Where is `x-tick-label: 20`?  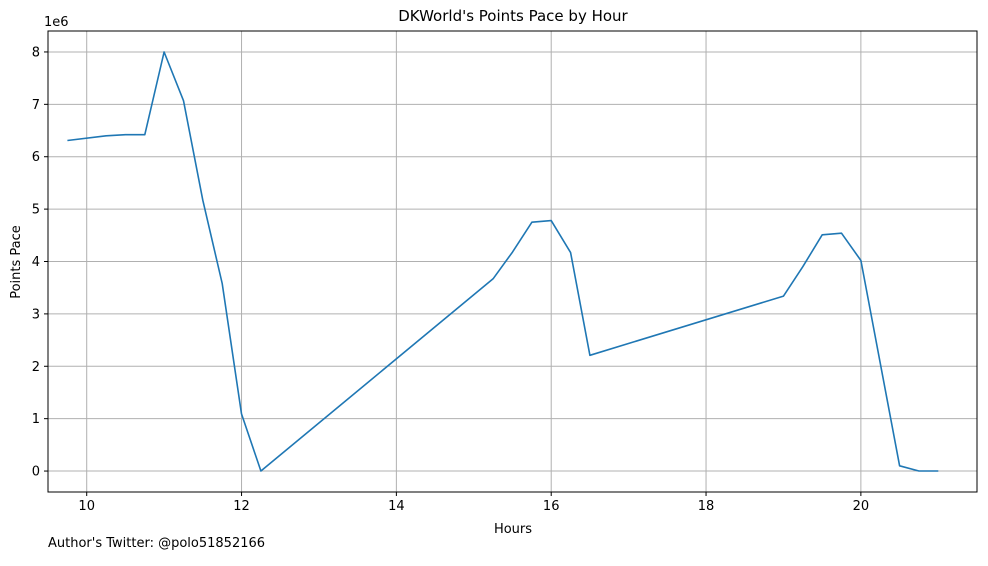
x-tick-label: 20 is located at coordinates (861, 506).